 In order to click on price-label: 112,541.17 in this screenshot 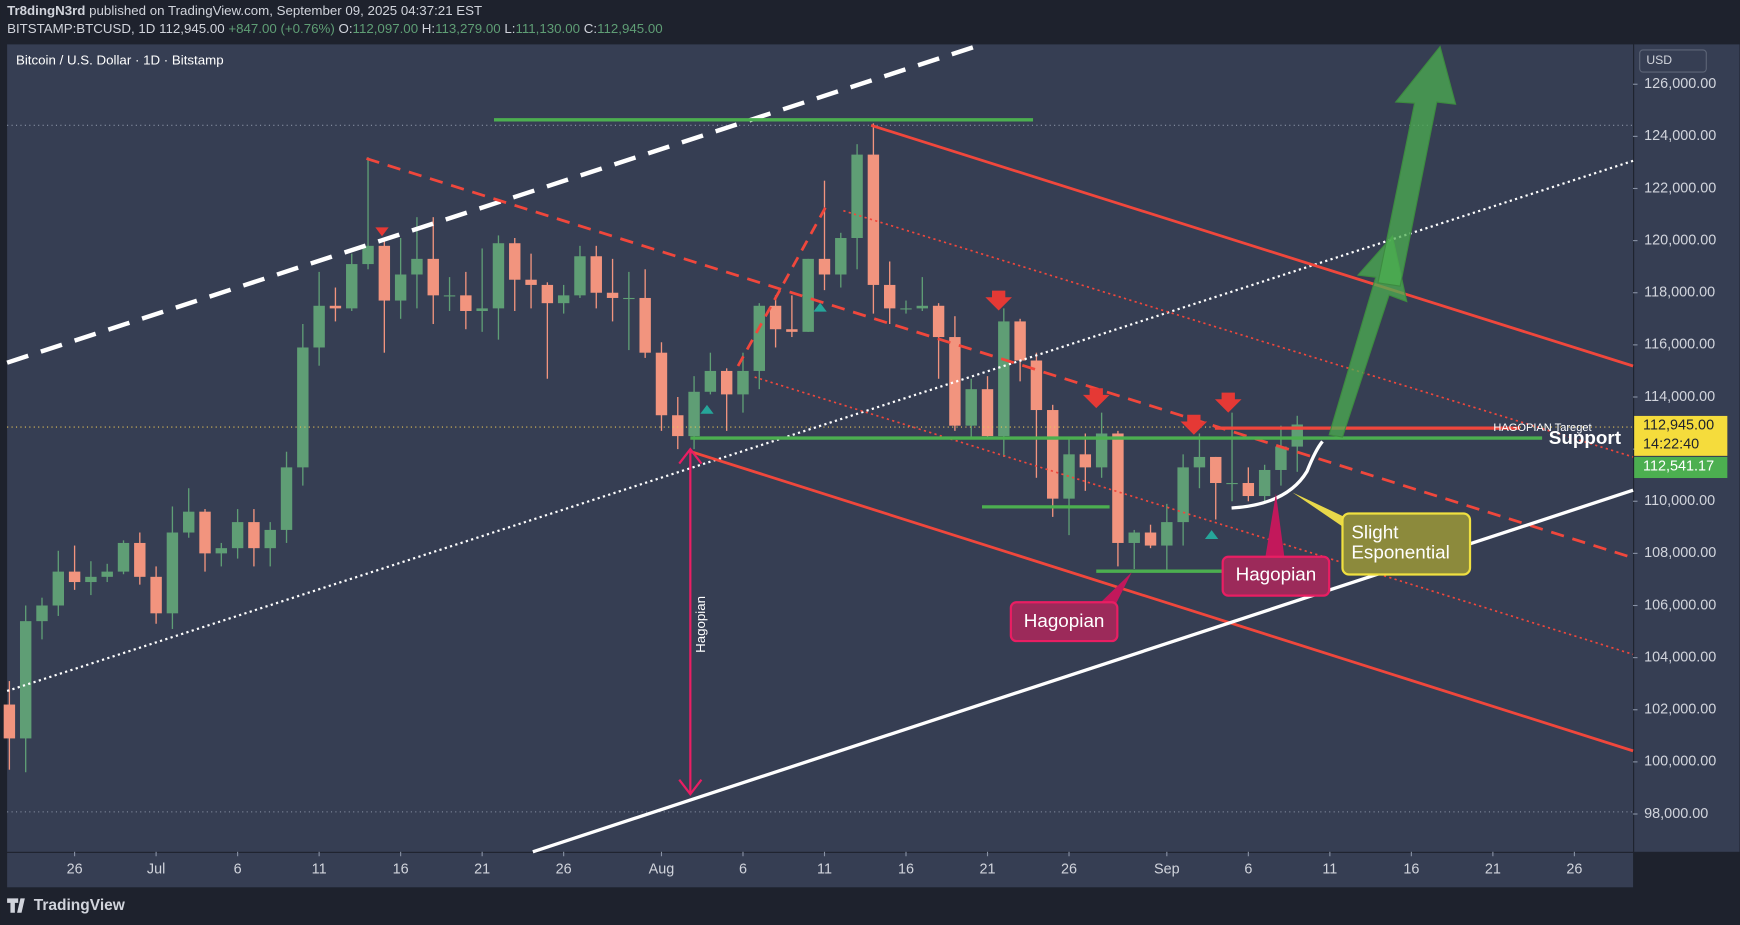, I will do `click(1678, 467)`.